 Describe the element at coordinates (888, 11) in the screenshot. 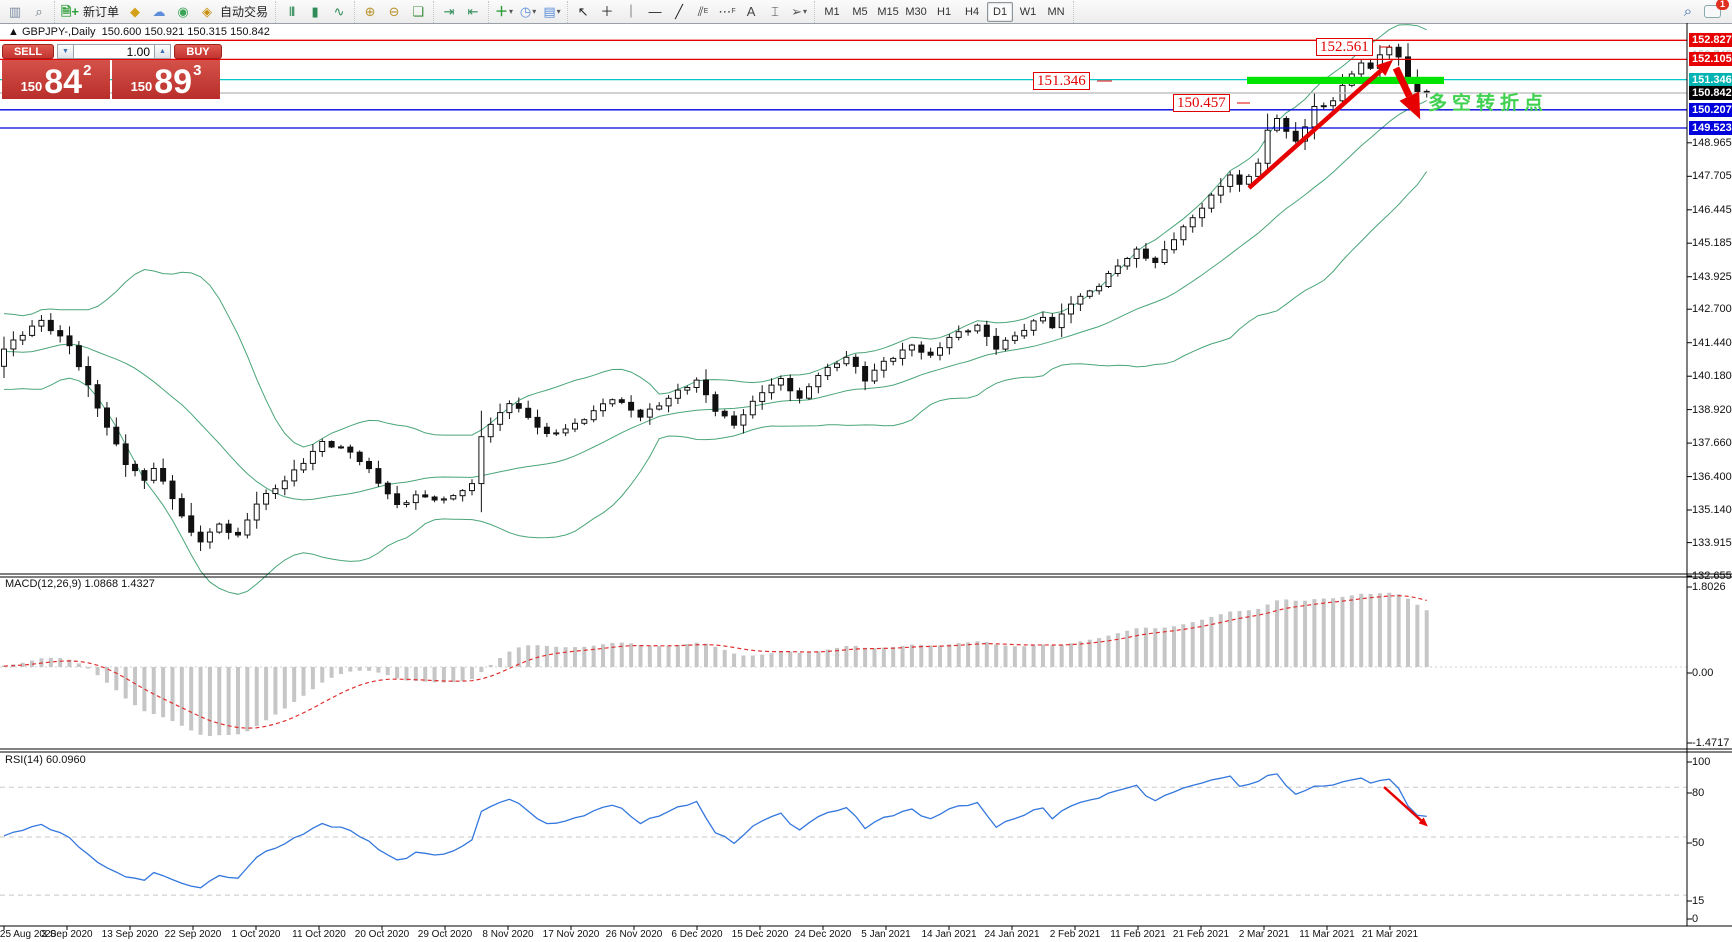

I see `tf-m15: M15` at that location.